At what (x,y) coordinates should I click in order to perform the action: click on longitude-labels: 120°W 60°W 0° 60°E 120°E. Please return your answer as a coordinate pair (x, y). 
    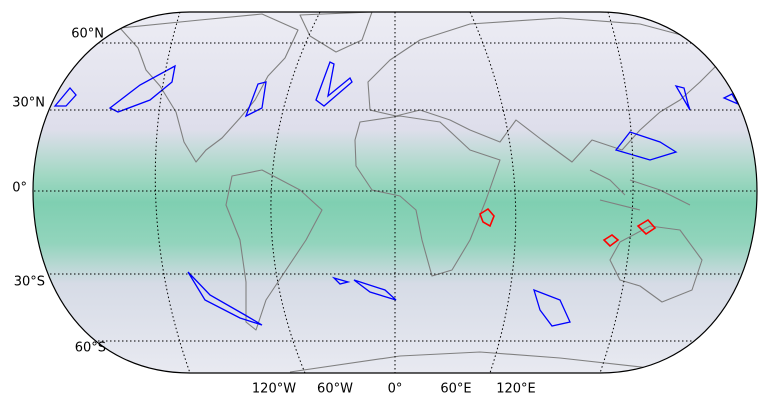
    Looking at the image, I should click on (394, 389).